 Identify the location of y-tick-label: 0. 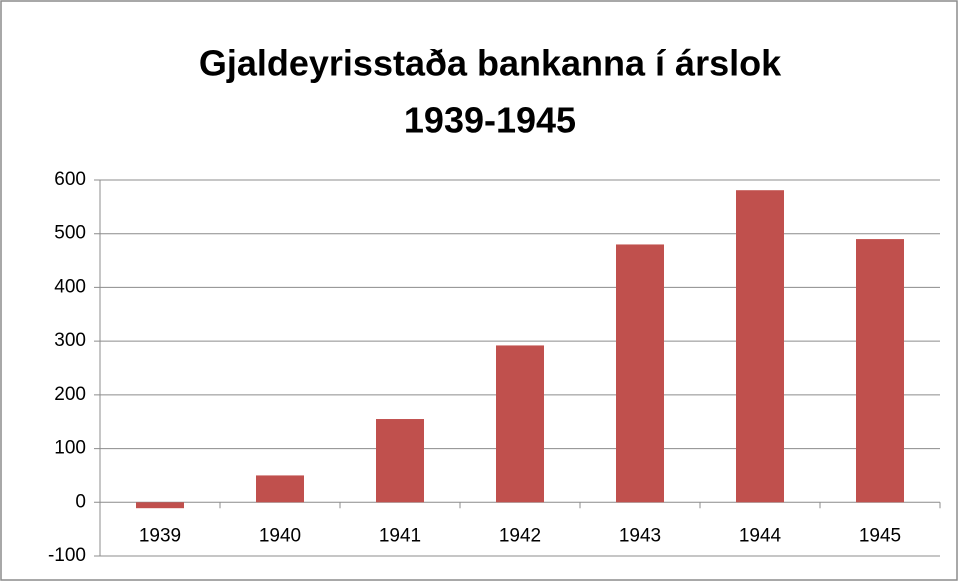
(80, 501).